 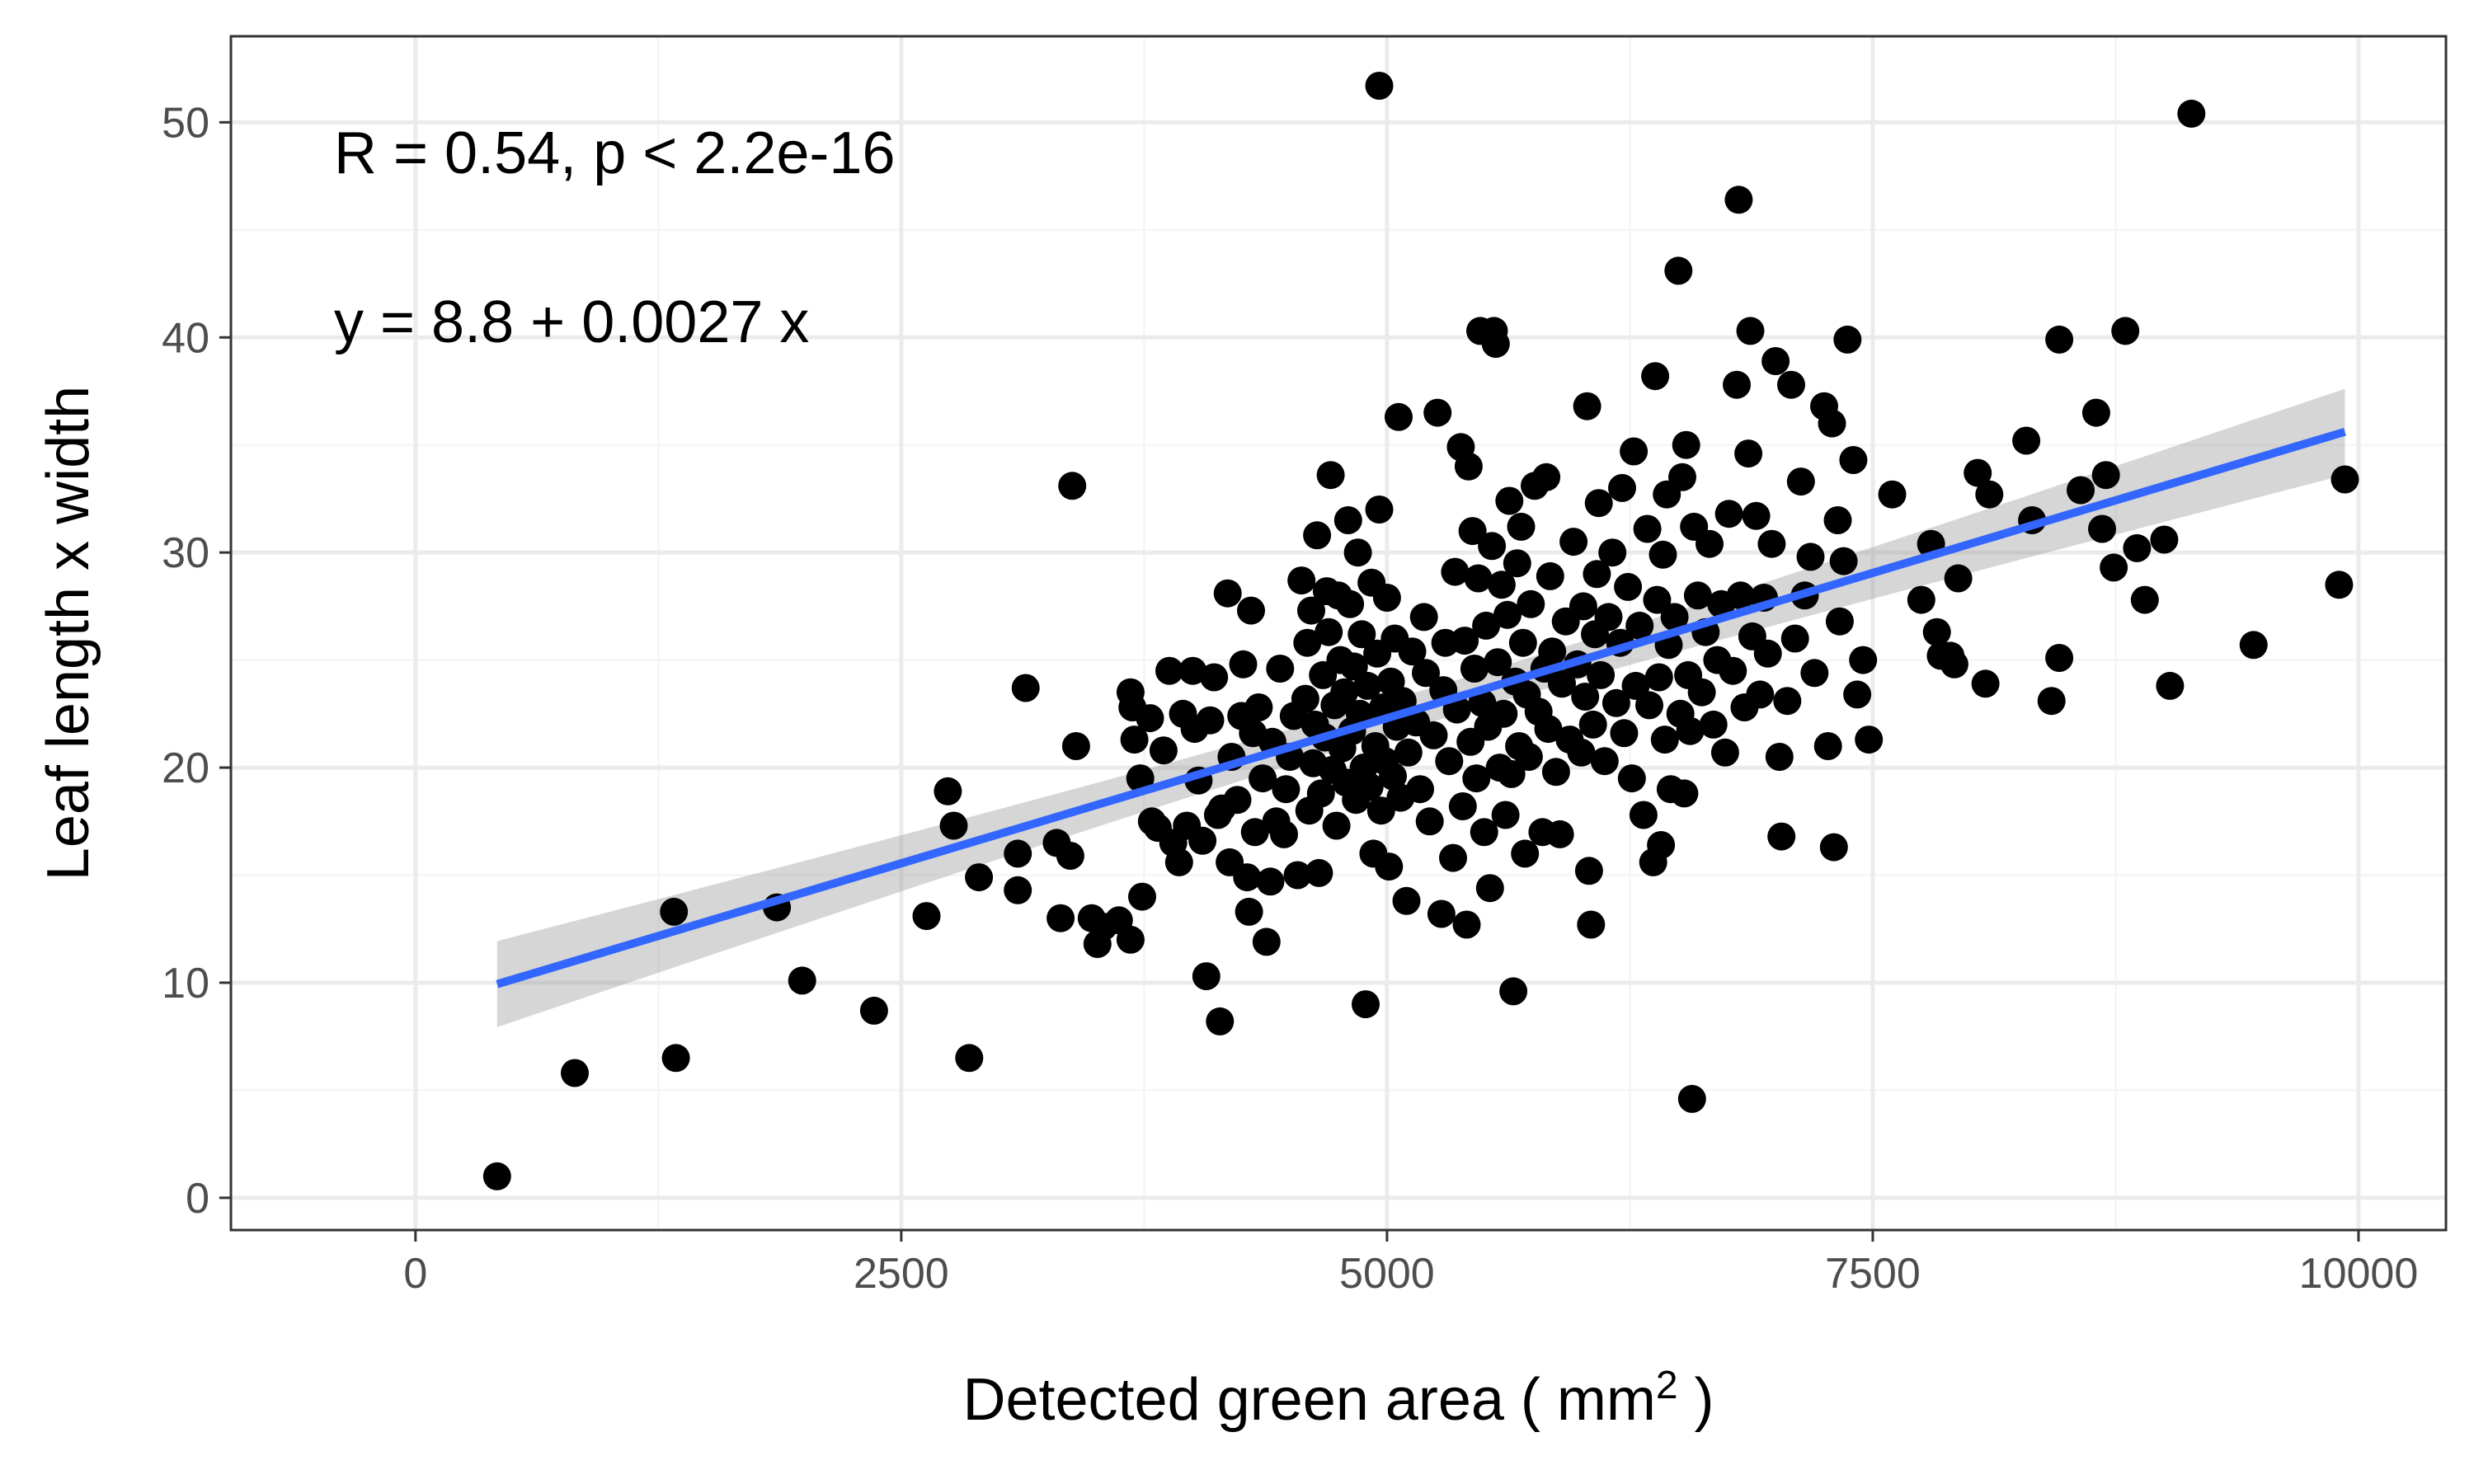 What do you see at coordinates (185, 123) in the screenshot?
I see `y-tick-label: 50` at bounding box center [185, 123].